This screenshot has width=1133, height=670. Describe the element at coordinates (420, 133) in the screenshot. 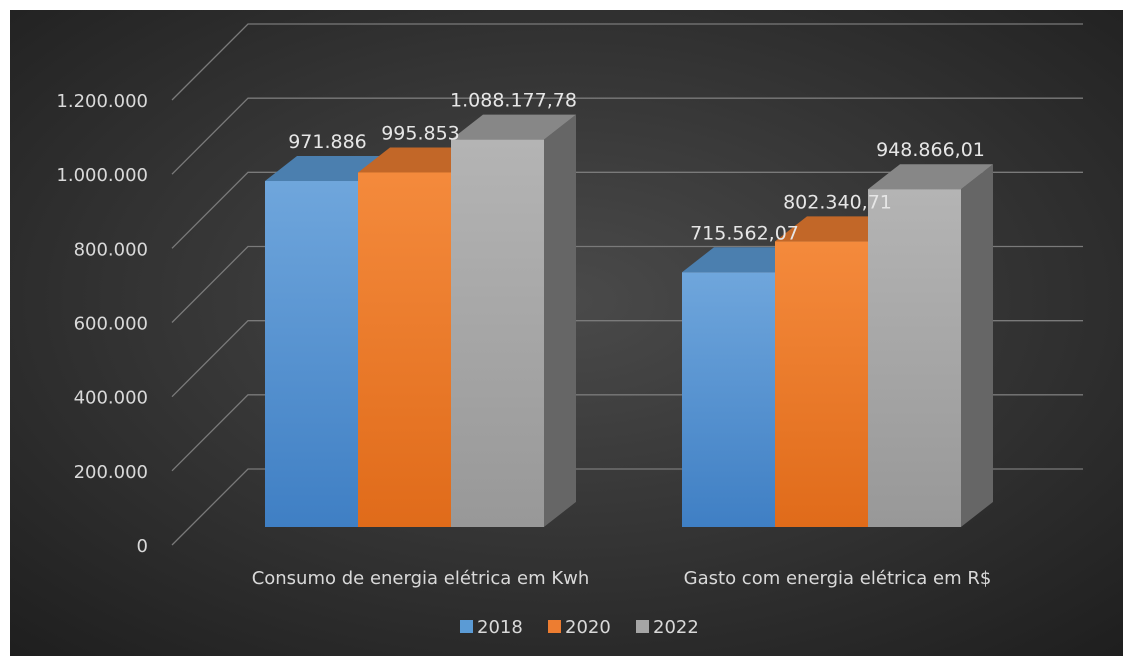

I see `data-label: 995.853` at that location.